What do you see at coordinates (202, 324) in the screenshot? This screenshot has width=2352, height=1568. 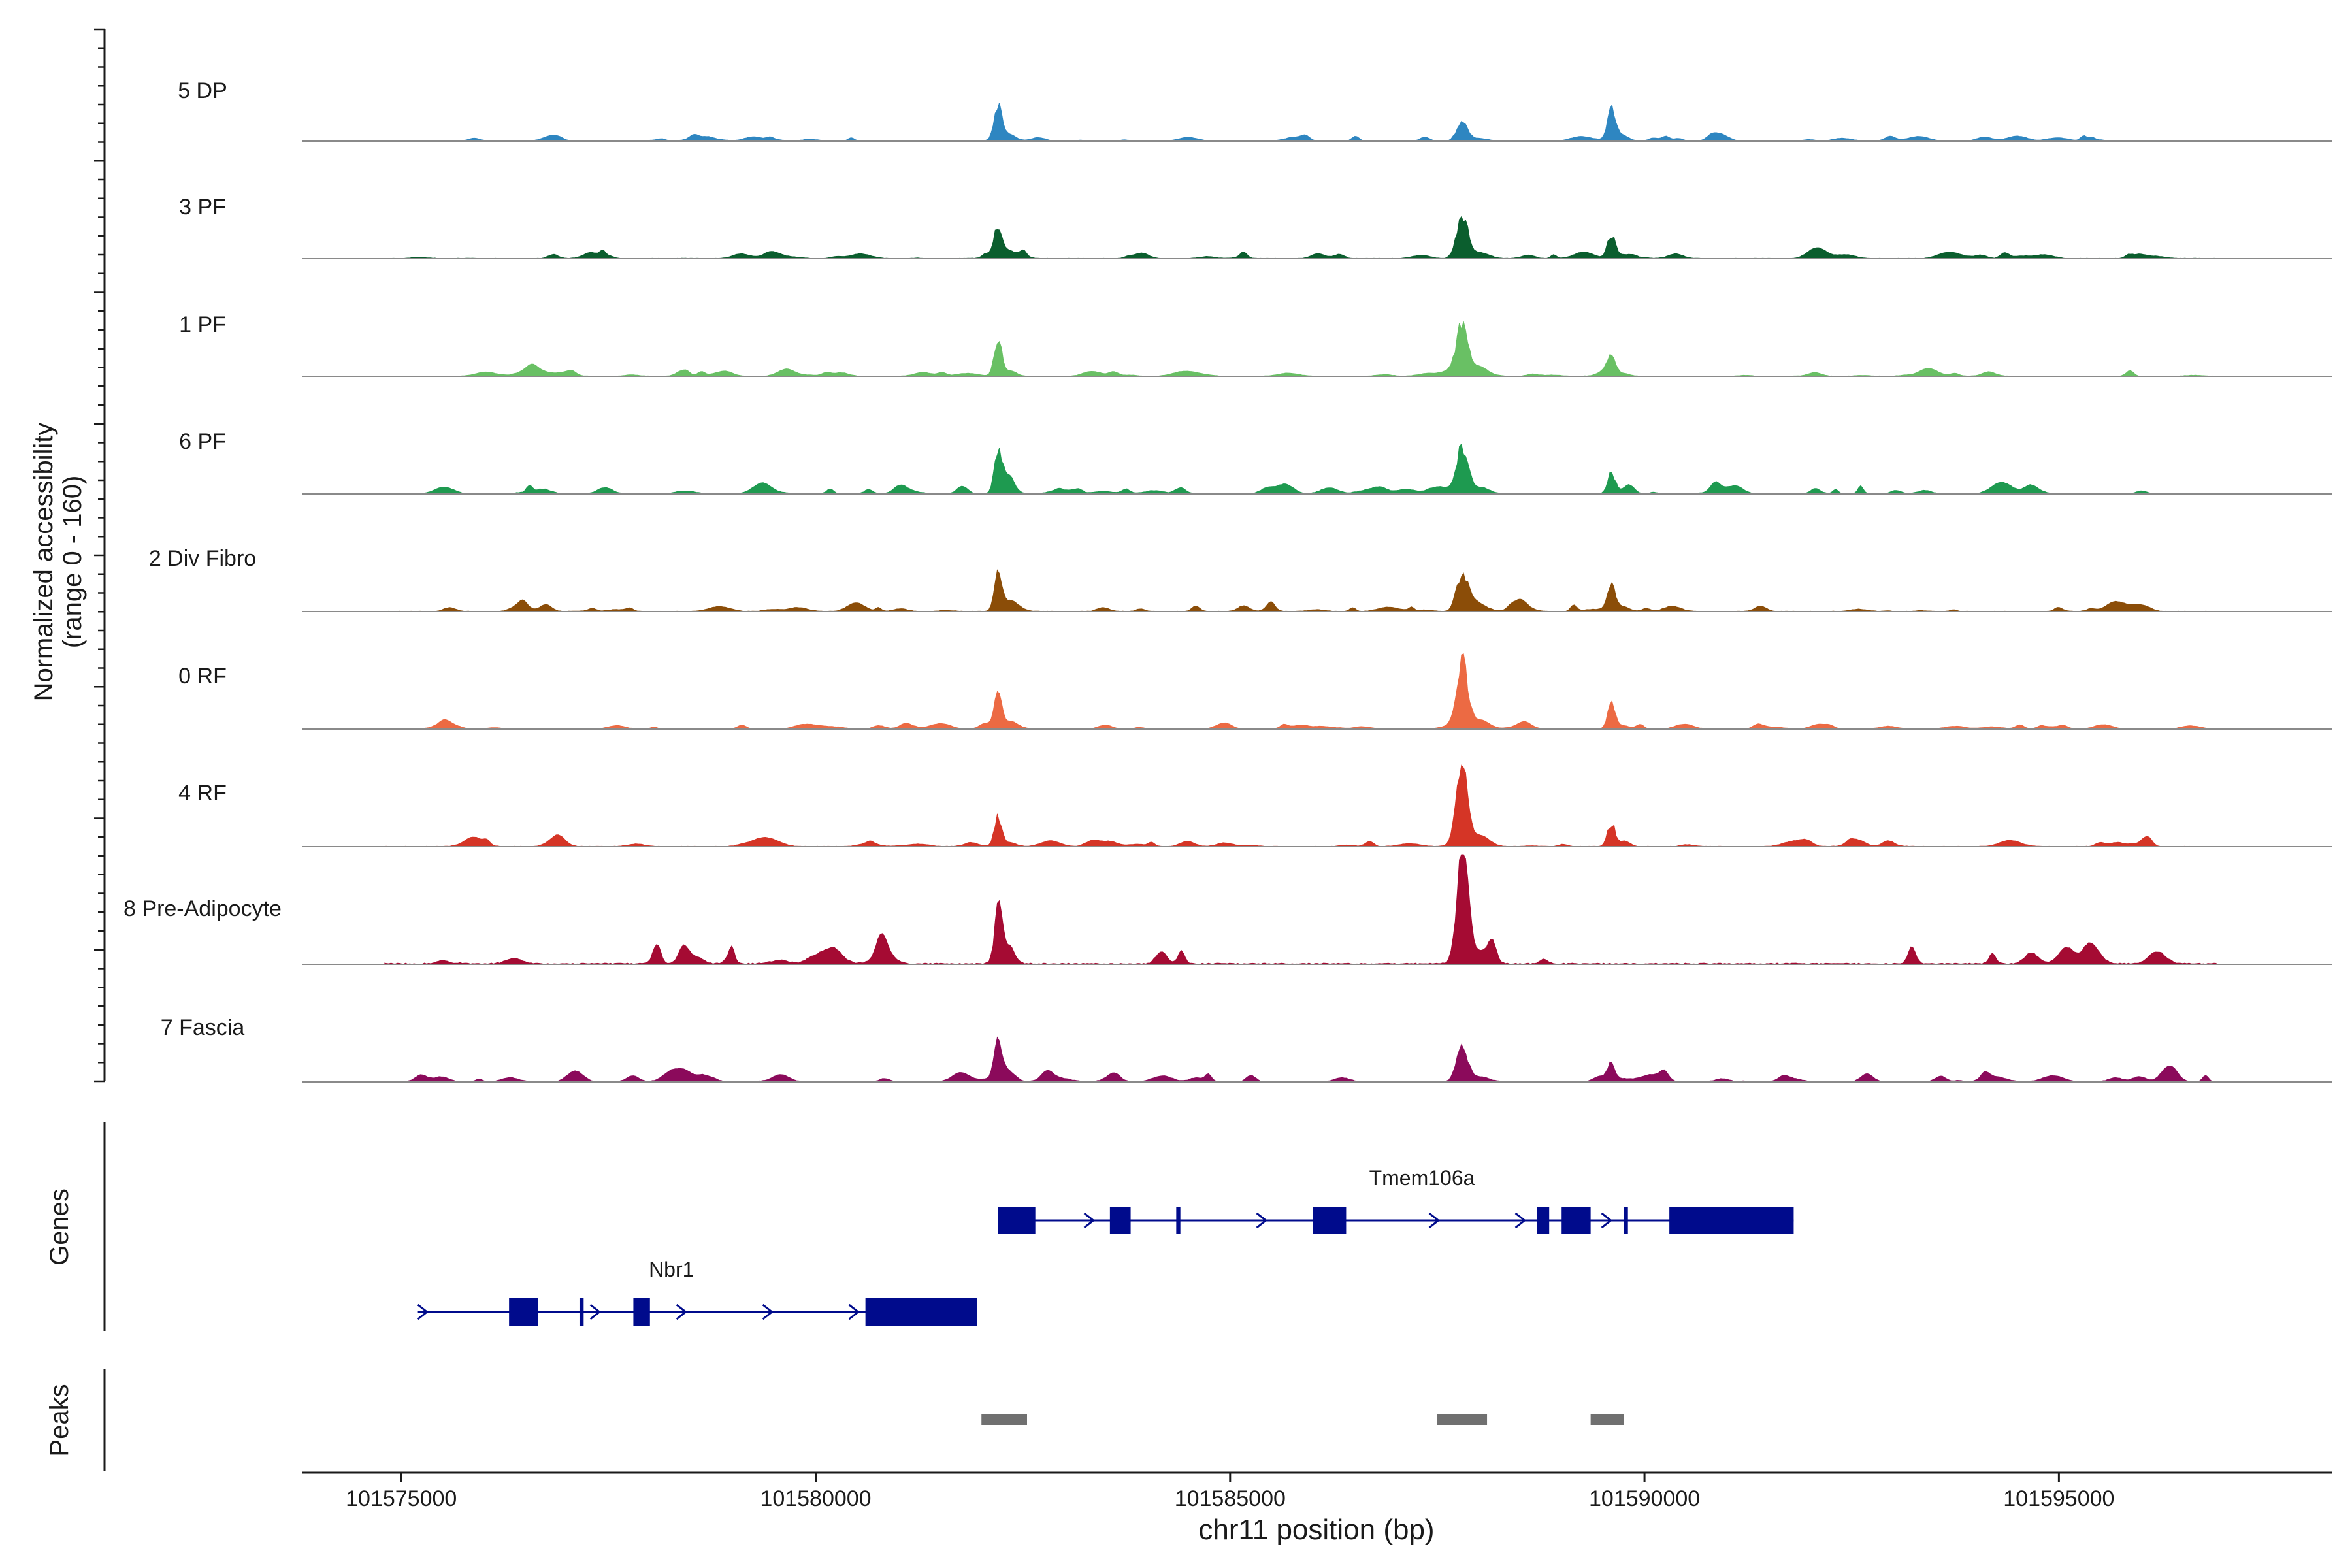 I see `coverage-track-label: 1 PF` at bounding box center [202, 324].